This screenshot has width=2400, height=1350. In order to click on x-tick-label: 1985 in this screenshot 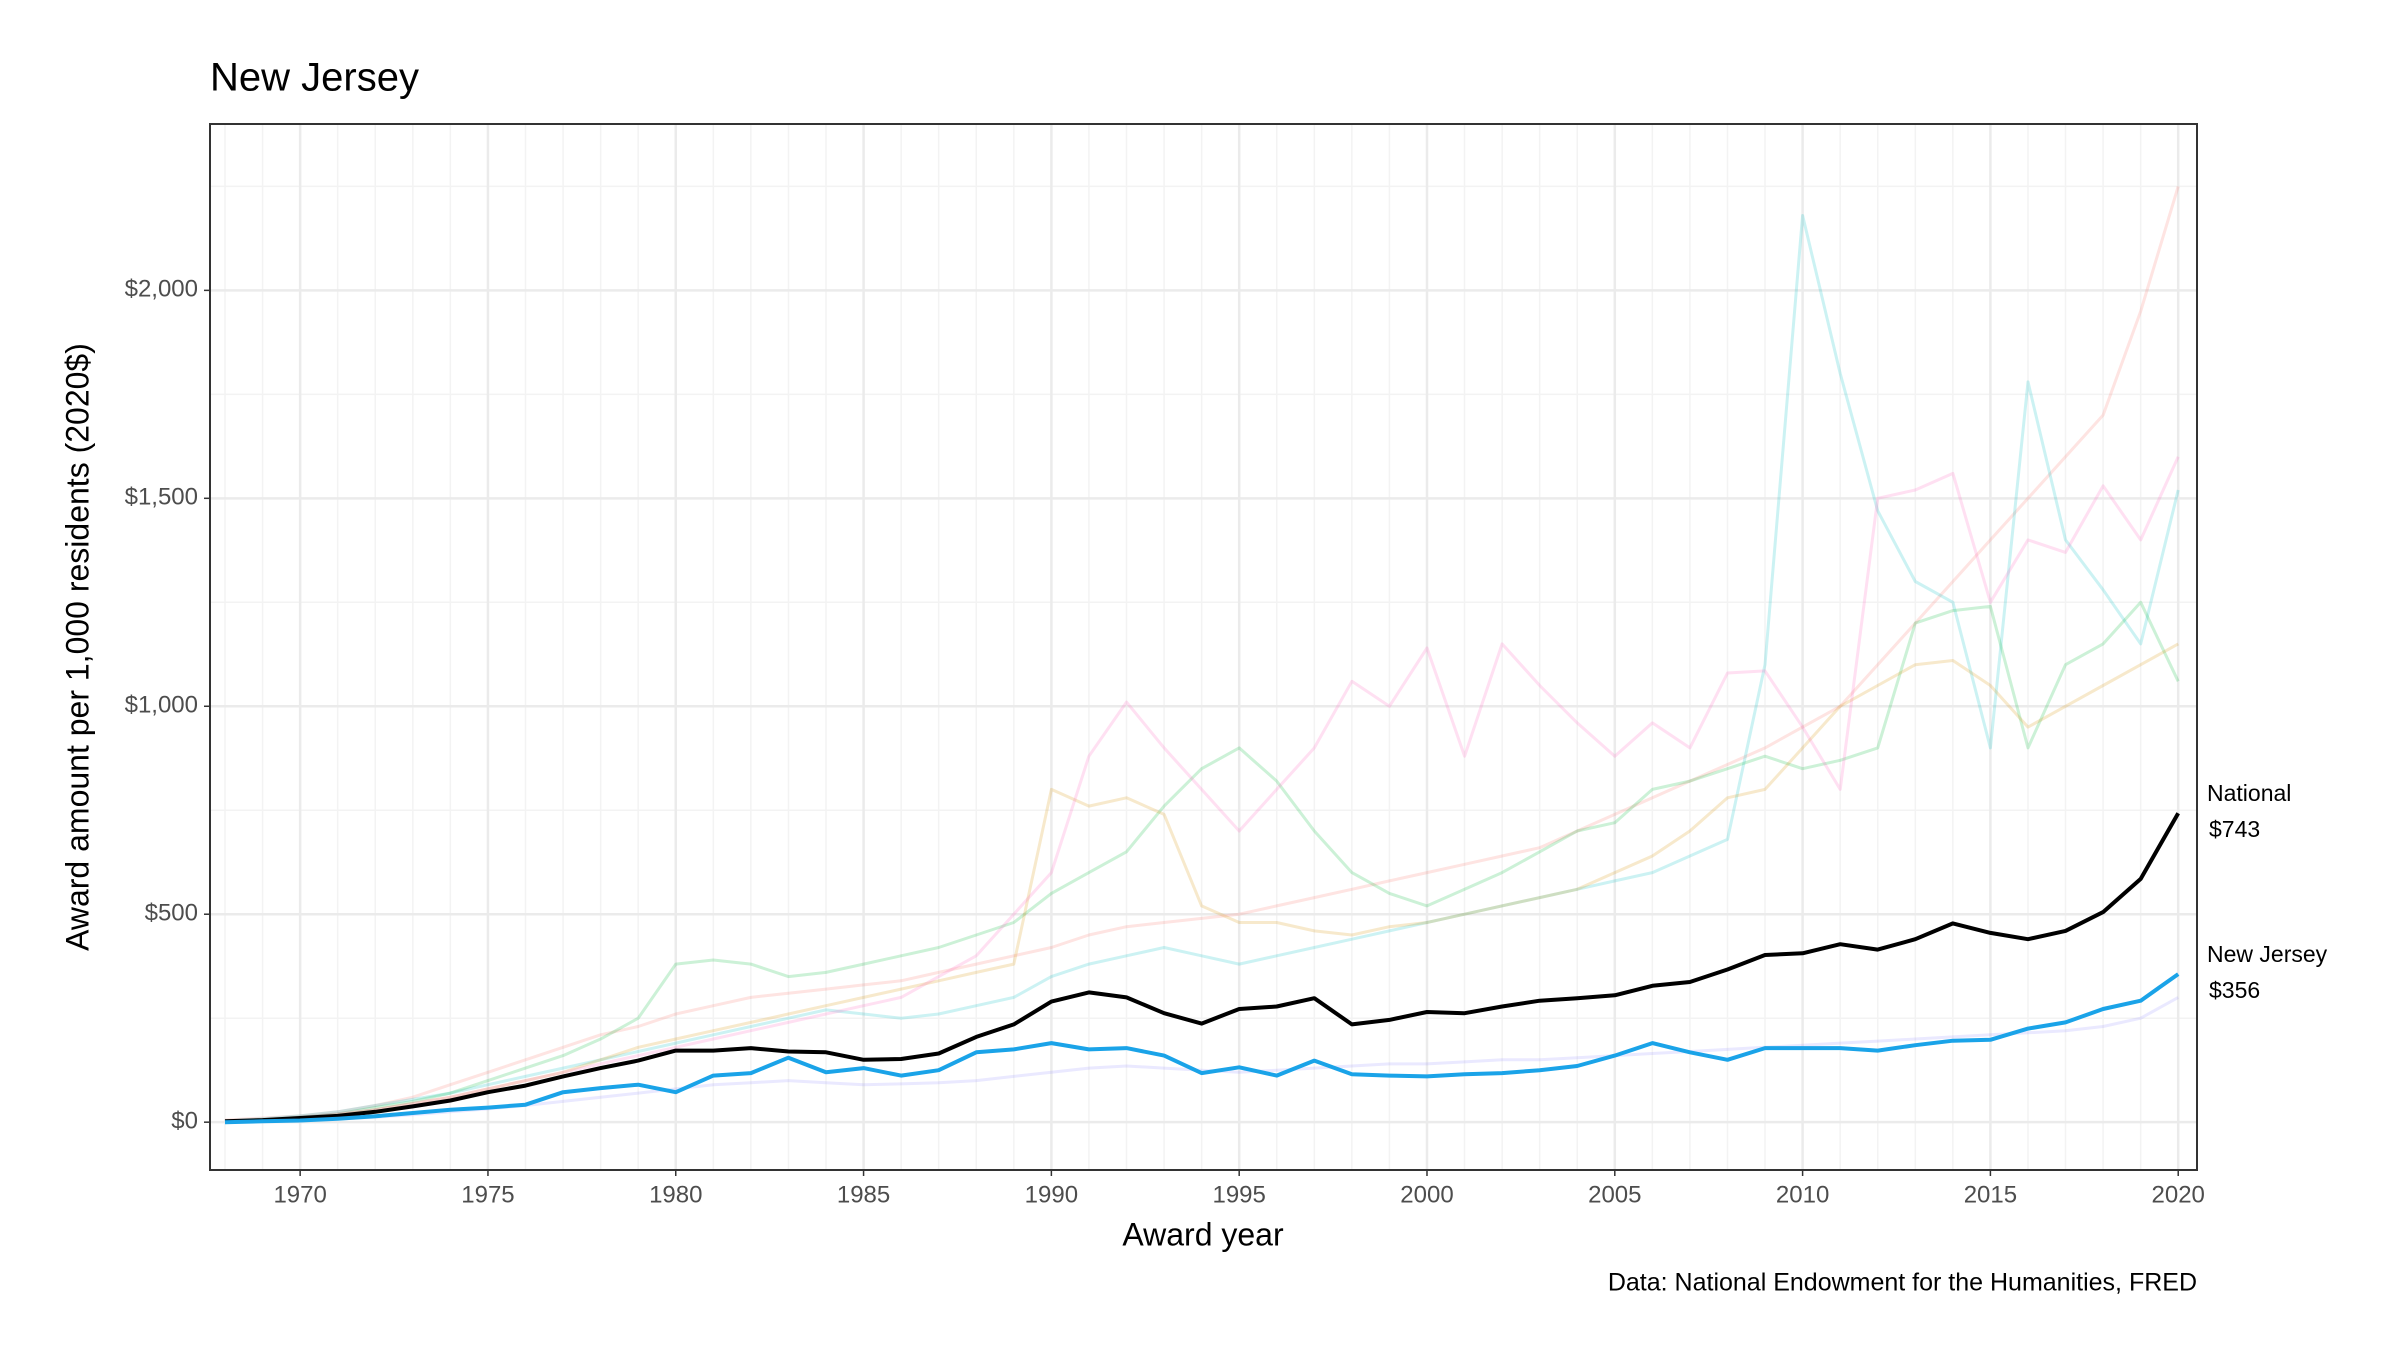, I will do `click(863, 1194)`.